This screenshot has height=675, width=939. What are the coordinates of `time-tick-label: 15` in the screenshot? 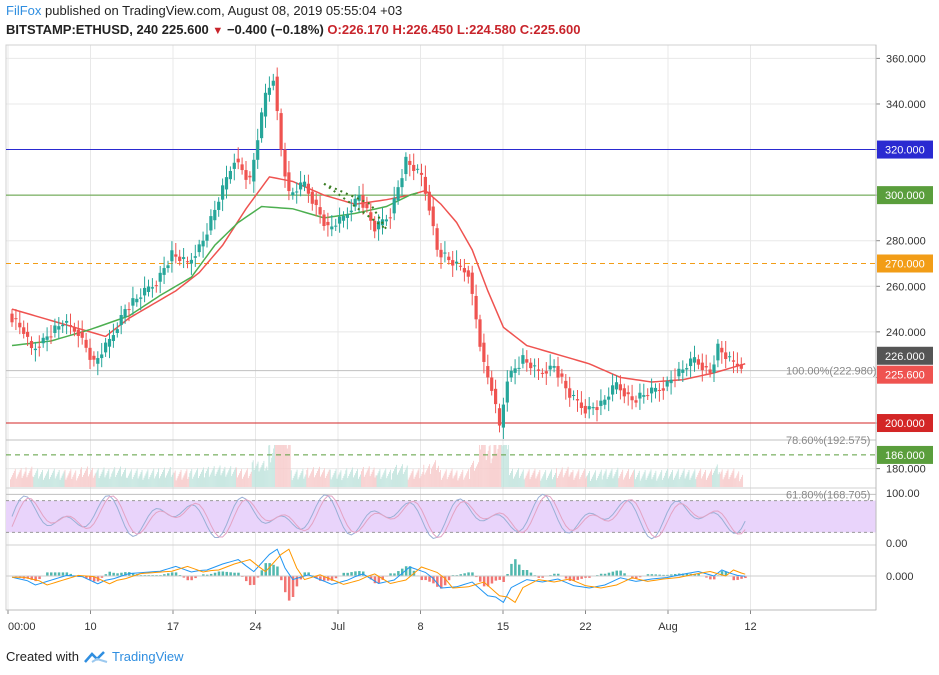 It's located at (503, 627).